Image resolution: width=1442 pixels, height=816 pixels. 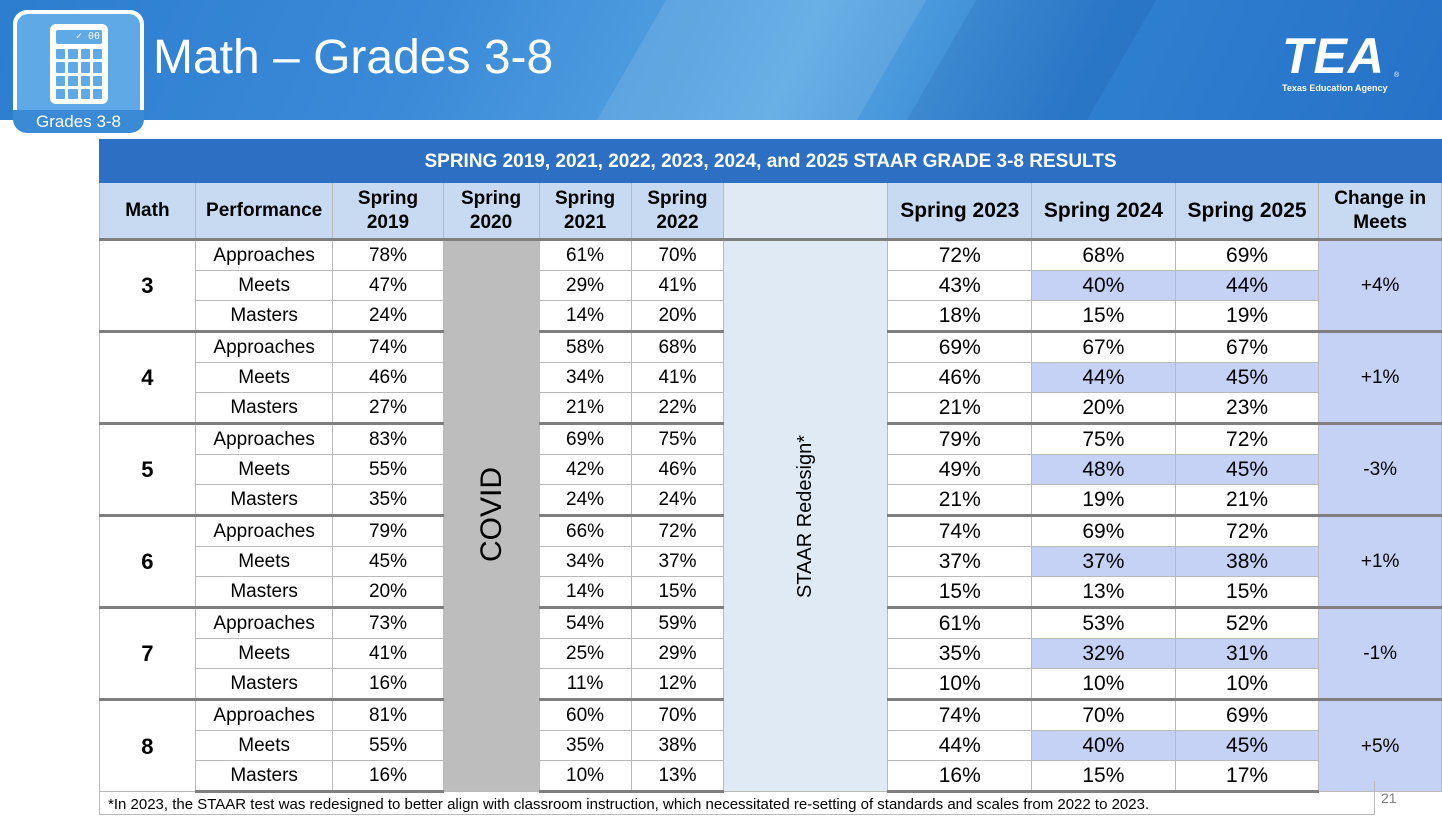 What do you see at coordinates (78, 71) in the screenshot?
I see `grades-badge: ✓ 00 Grades 3-8` at bounding box center [78, 71].